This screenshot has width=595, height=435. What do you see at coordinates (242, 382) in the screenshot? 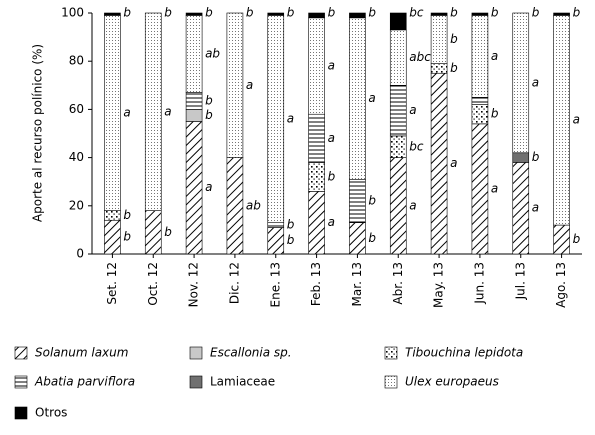
I see `legend-label: Lamiaceae` at bounding box center [242, 382].